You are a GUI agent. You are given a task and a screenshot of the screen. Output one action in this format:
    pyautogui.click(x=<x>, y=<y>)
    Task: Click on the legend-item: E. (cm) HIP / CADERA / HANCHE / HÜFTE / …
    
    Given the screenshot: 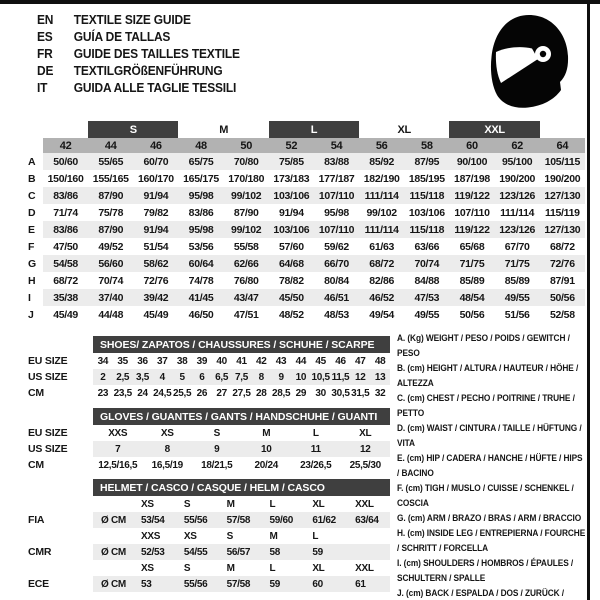 What is the action you would take?
    pyautogui.click(x=490, y=466)
    